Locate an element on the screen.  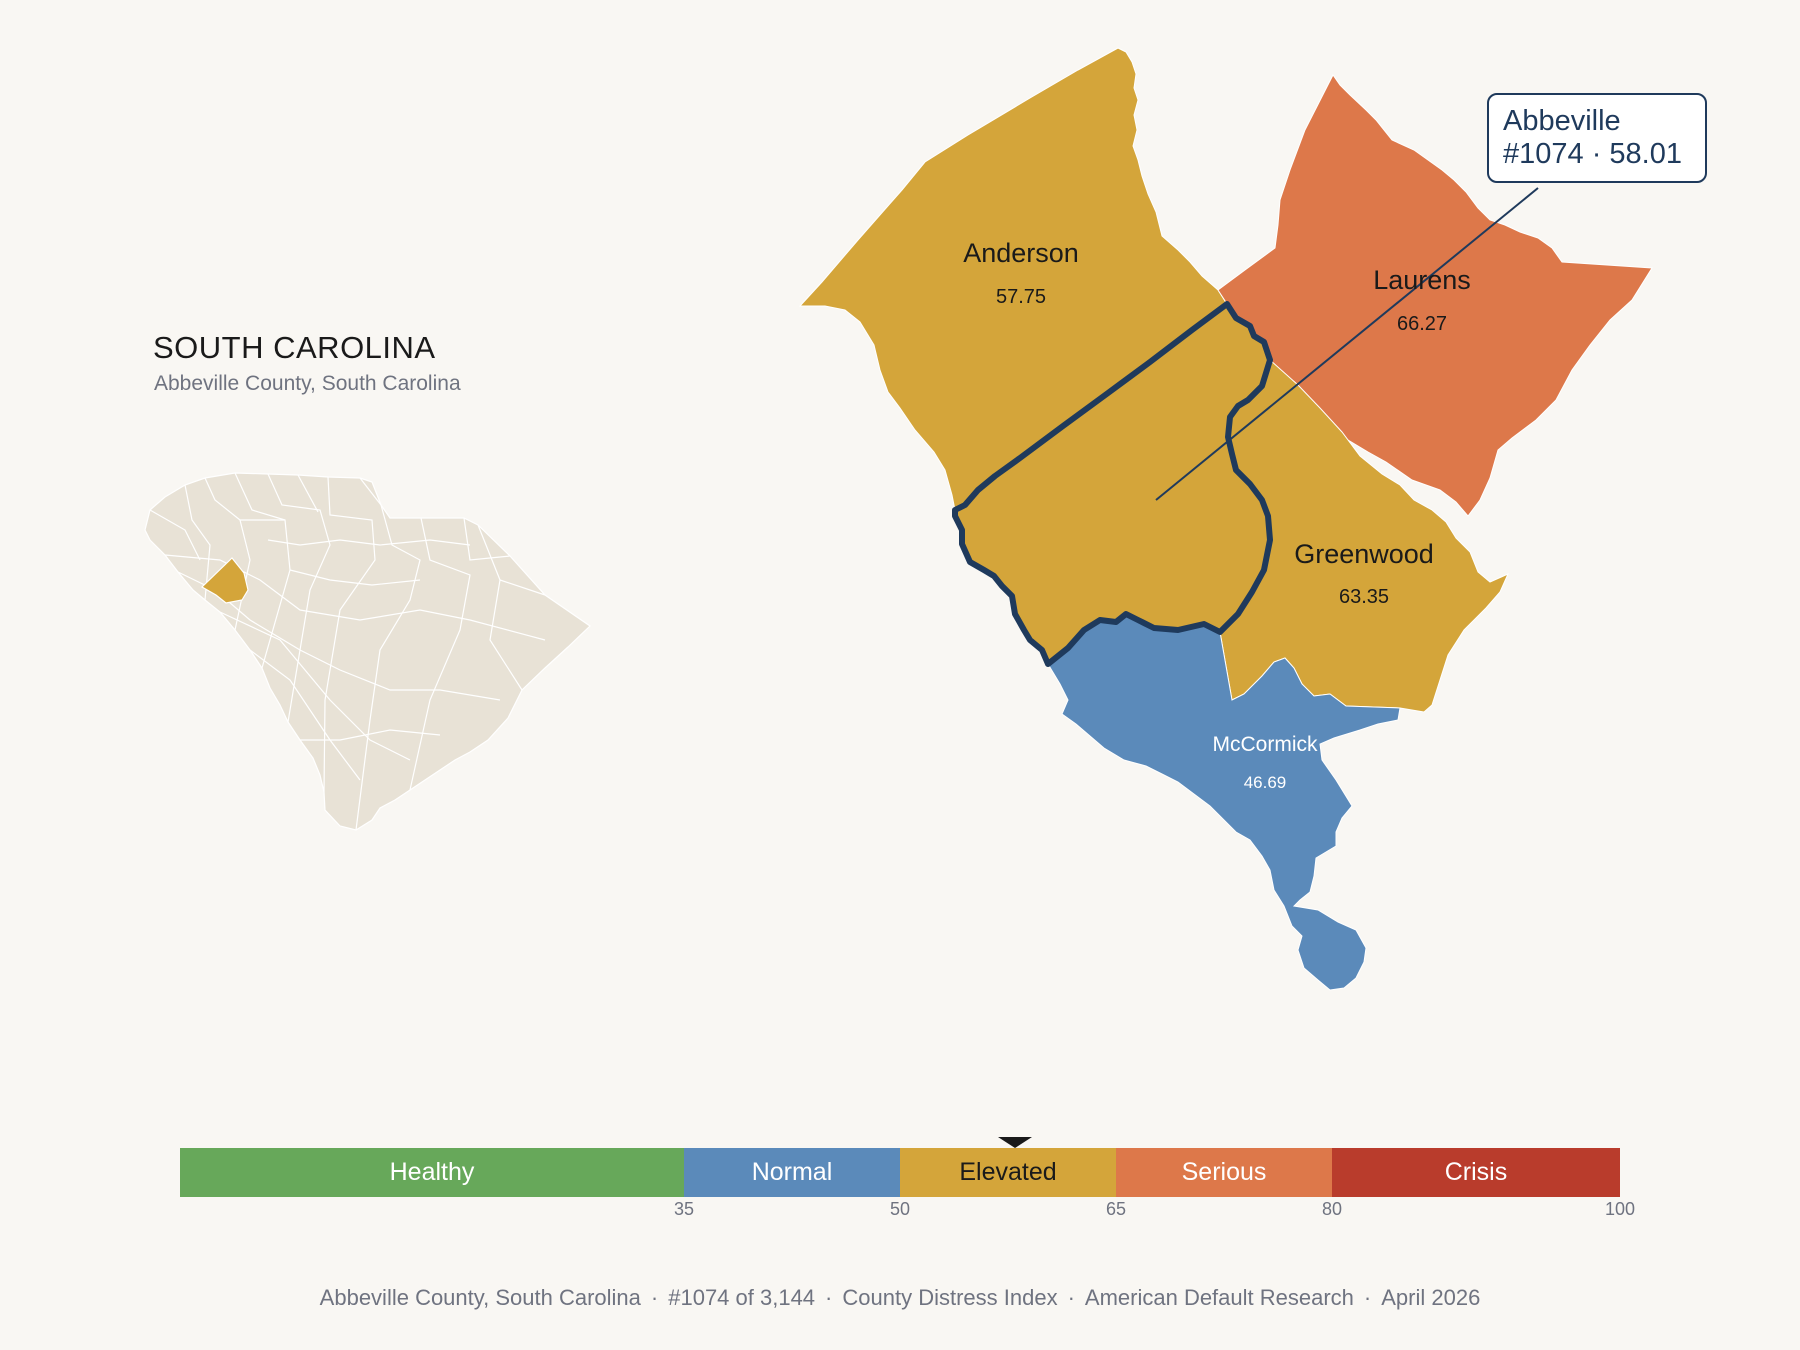
callout-leader-line is located at coordinates (1347, 344).